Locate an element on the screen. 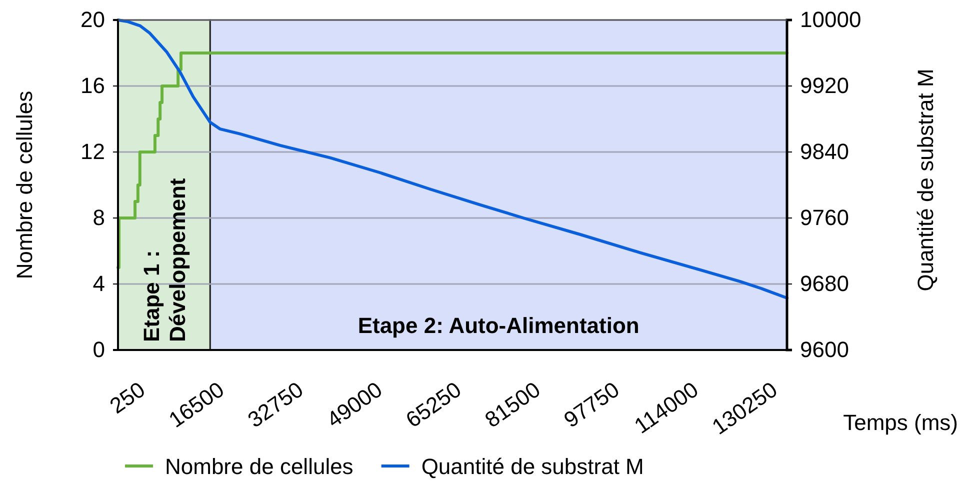  y2-tick-label: 9600 is located at coordinates (824, 349).